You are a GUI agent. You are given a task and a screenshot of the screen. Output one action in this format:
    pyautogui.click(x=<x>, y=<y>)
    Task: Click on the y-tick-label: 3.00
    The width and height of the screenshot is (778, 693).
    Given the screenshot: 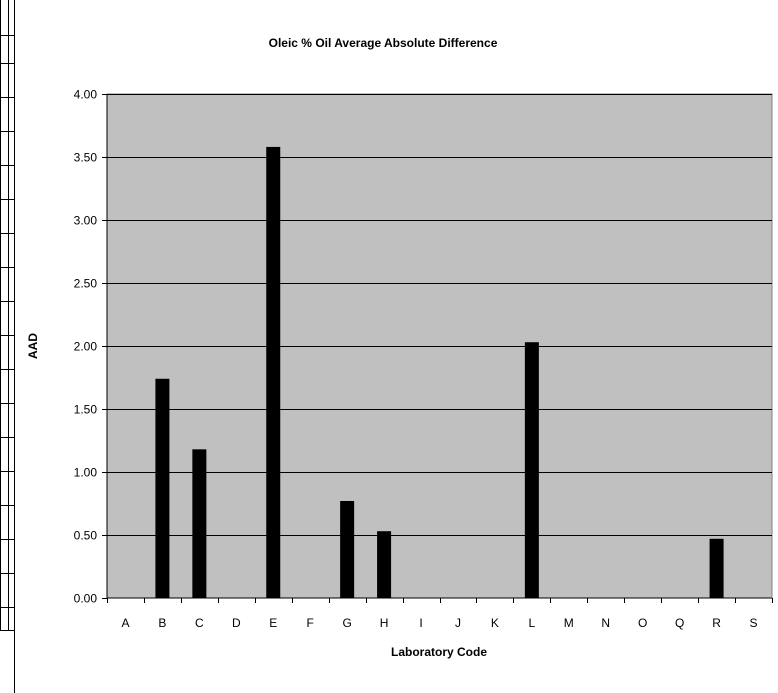 What is the action you would take?
    pyautogui.click(x=86, y=221)
    